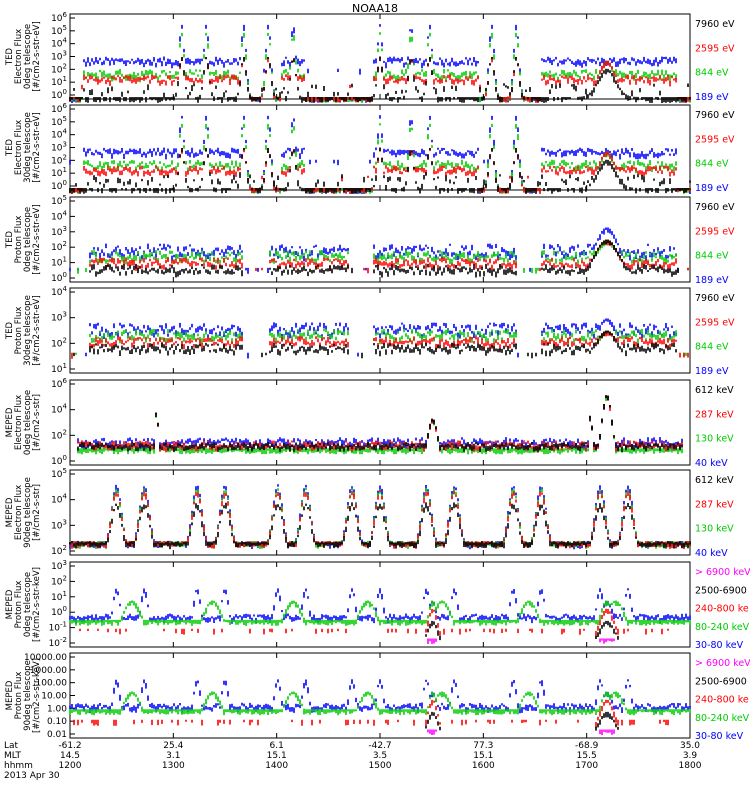 The width and height of the screenshot is (750, 800). I want to click on panel-5-frame, so click(380, 422).